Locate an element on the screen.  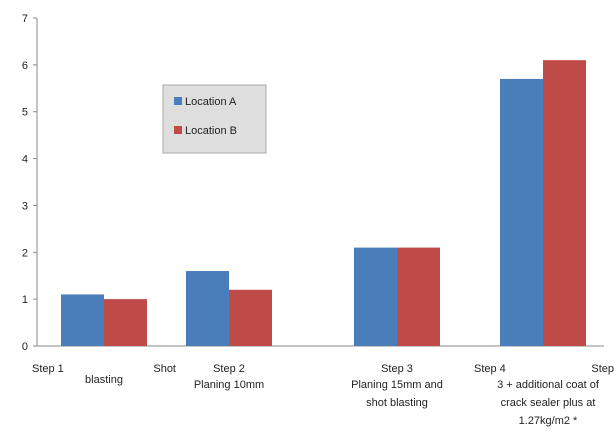
y-axis-ticks: 0 1 2 3 4 5 6 7 is located at coordinates (29, 183).